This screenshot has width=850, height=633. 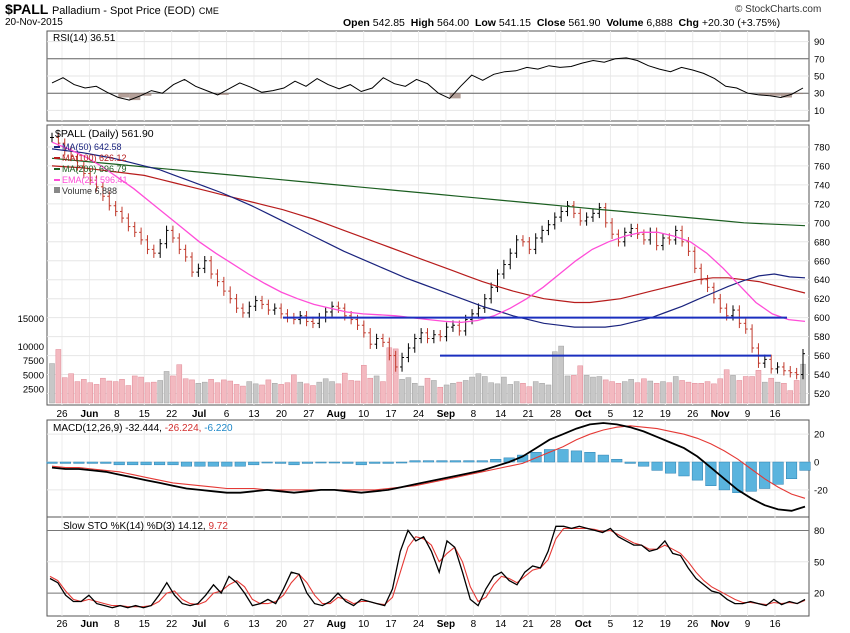 I want to click on rsi-tick-label: 70, so click(x=819, y=59).